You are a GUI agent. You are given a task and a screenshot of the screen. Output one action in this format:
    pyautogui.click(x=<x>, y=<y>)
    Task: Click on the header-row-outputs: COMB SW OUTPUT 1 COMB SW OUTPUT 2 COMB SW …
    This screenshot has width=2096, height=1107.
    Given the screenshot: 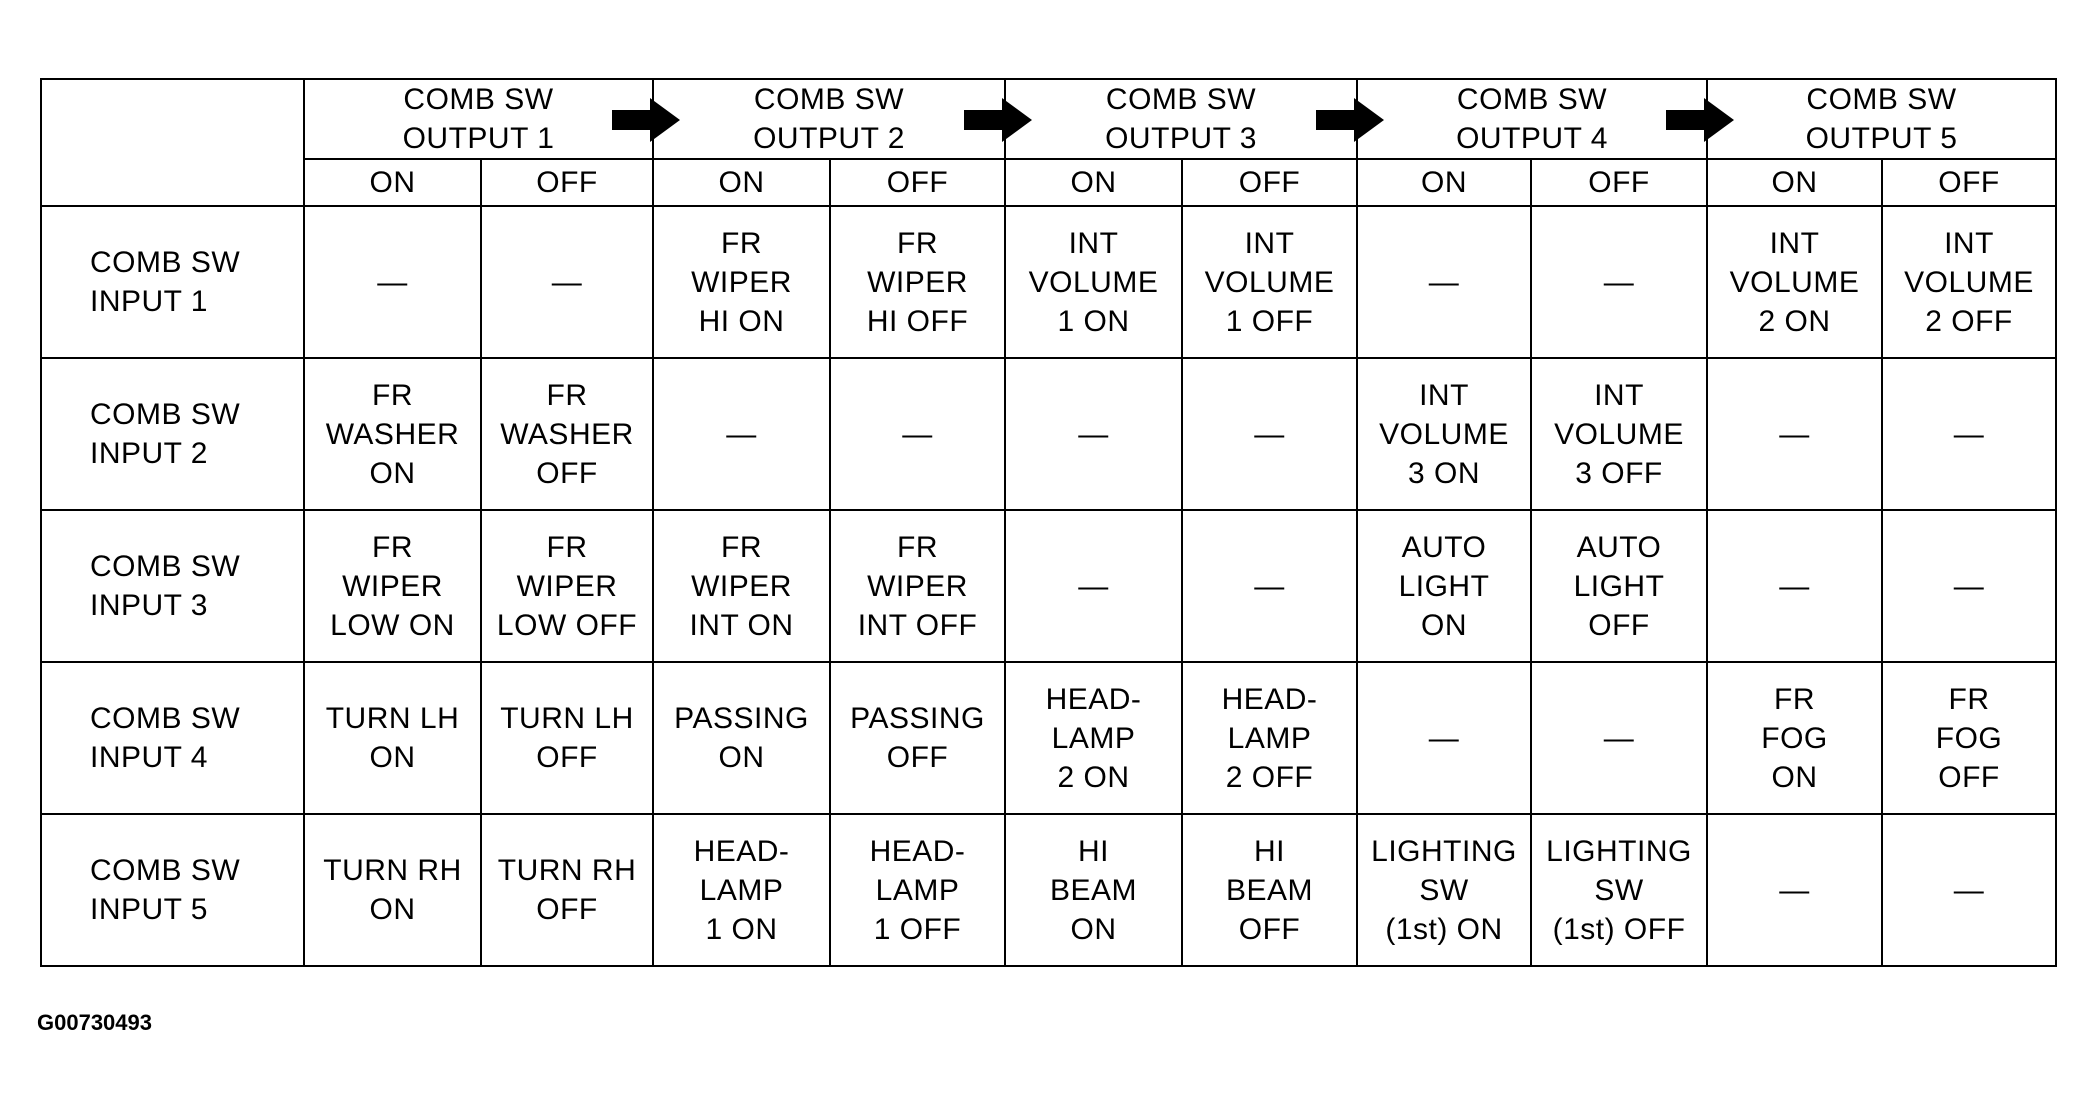 What is the action you would take?
    pyautogui.click(x=1048, y=142)
    